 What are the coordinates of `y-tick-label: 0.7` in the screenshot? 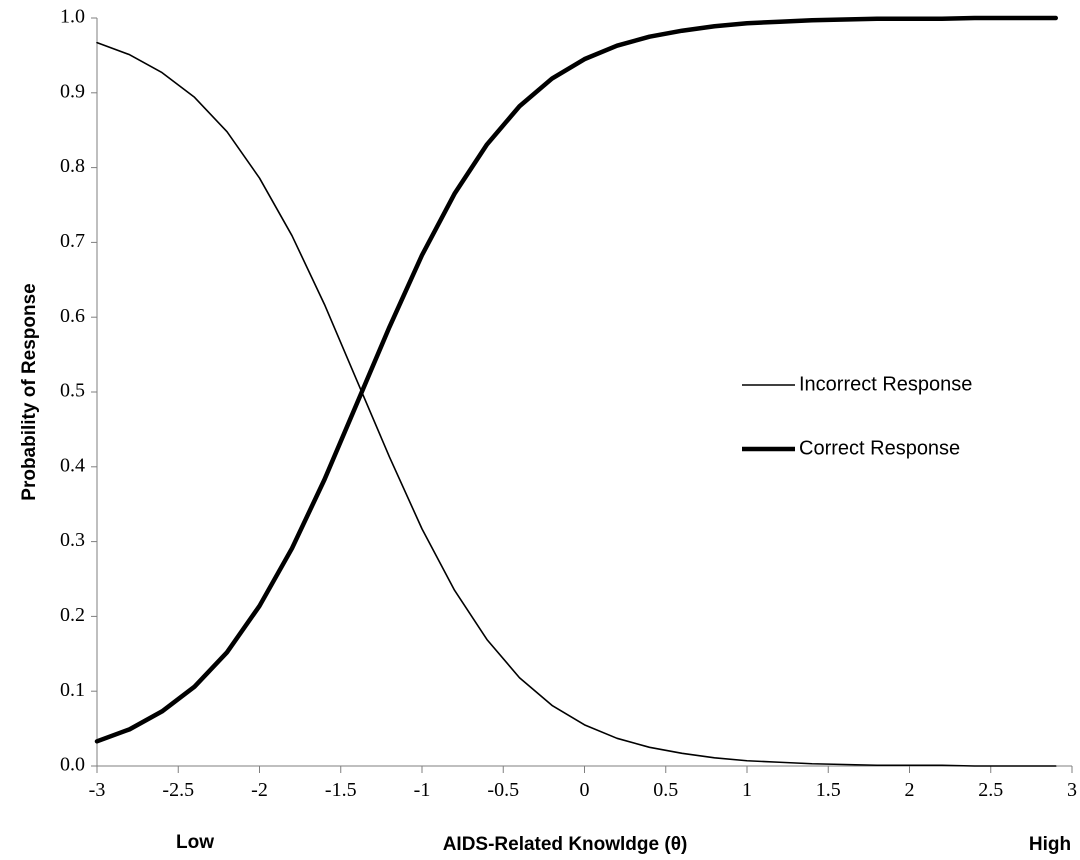 It's located at (72, 241).